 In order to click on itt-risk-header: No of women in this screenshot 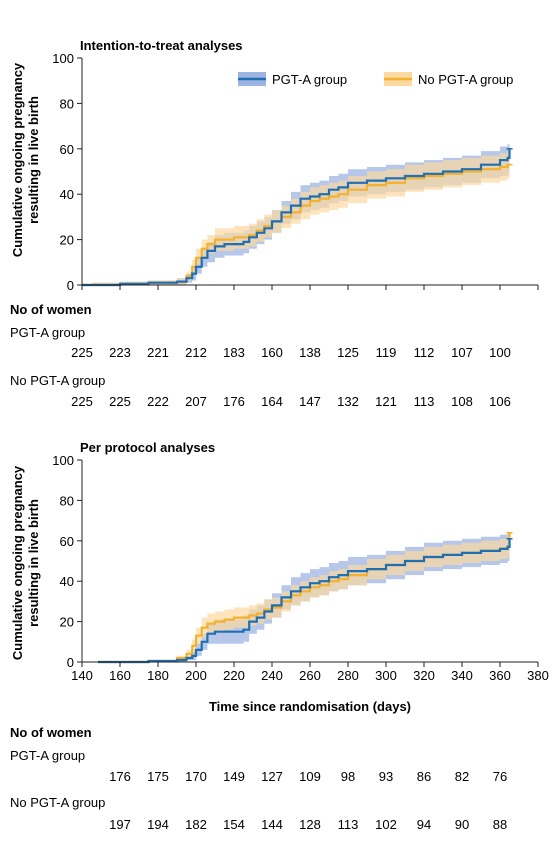, I will do `click(51, 309)`.